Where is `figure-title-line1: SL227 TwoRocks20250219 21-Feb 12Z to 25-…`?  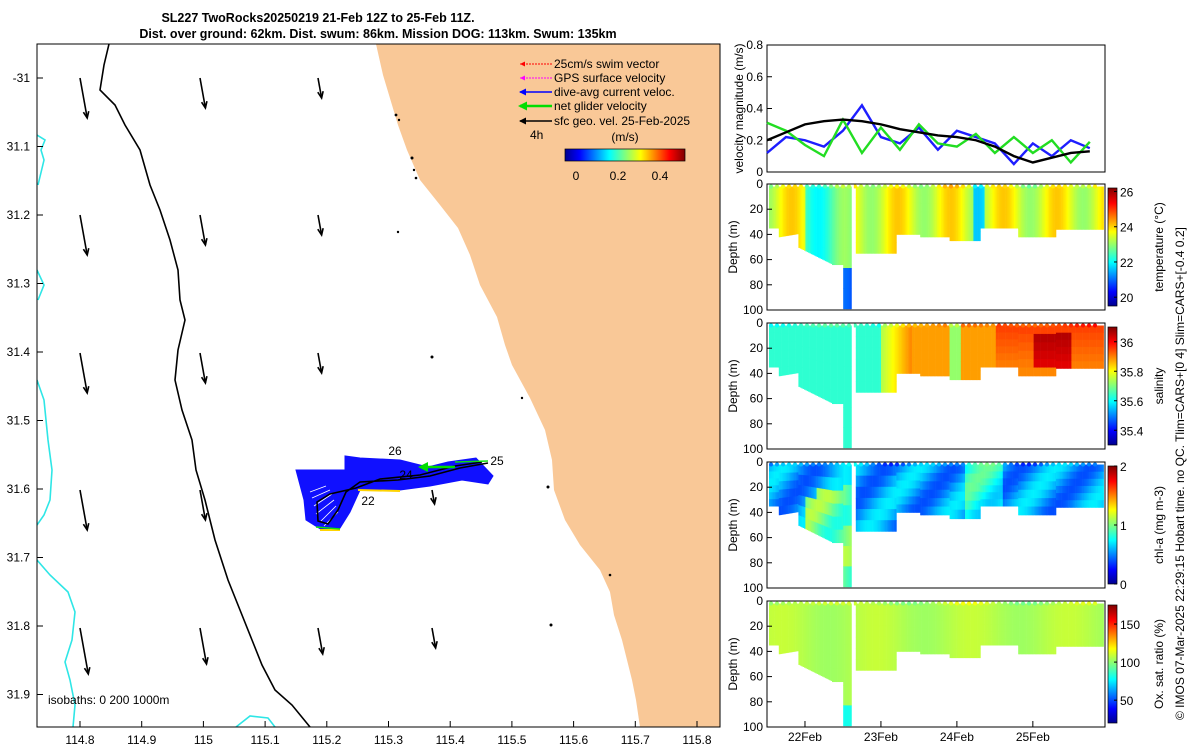
figure-title-line1: SL227 TwoRocks20250219 21-Feb 12Z to 25-… is located at coordinates (317, 18).